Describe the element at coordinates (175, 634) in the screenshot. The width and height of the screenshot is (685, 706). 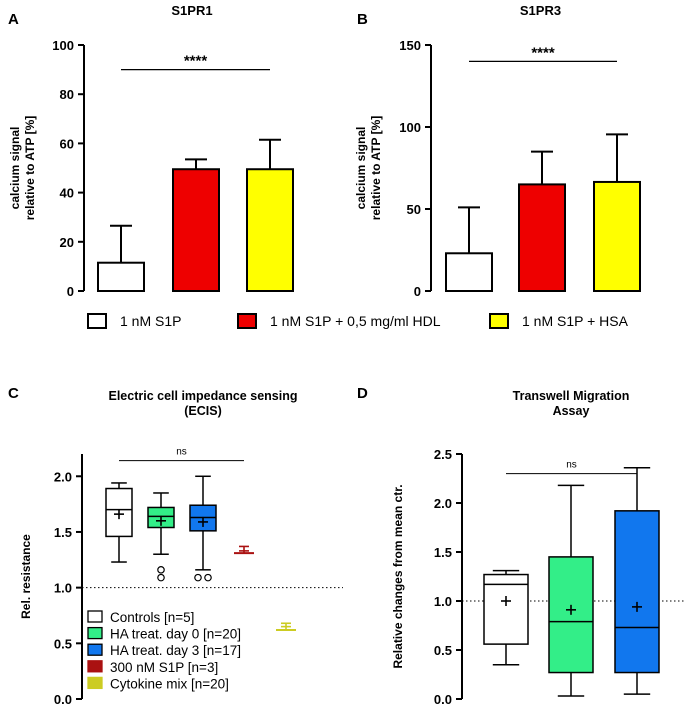
I see `legend-label: HA treat. day 0 [n=20]` at that location.